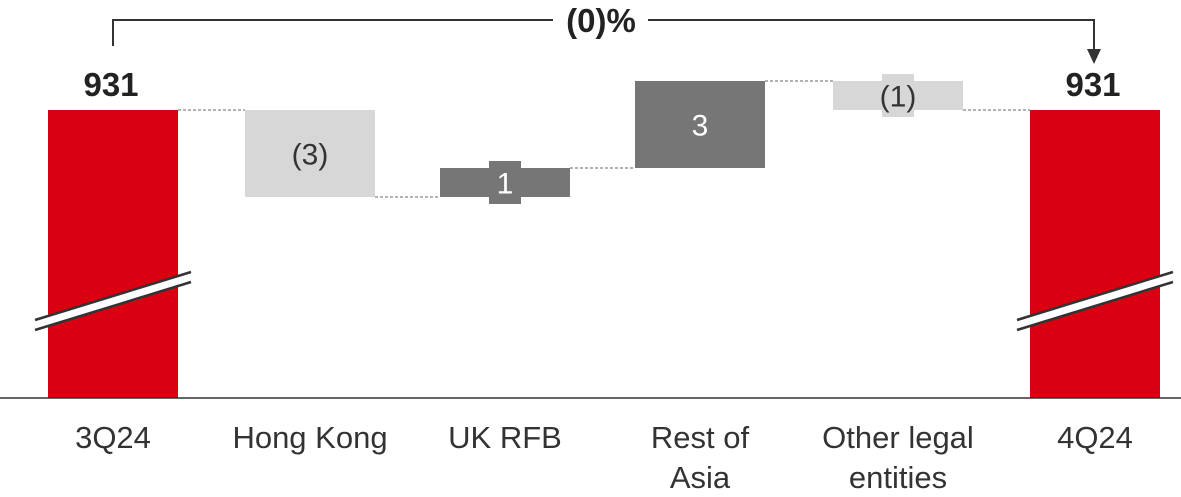  Describe the element at coordinates (700, 437) in the screenshot. I see `category-label-3-0: Rest of` at that location.